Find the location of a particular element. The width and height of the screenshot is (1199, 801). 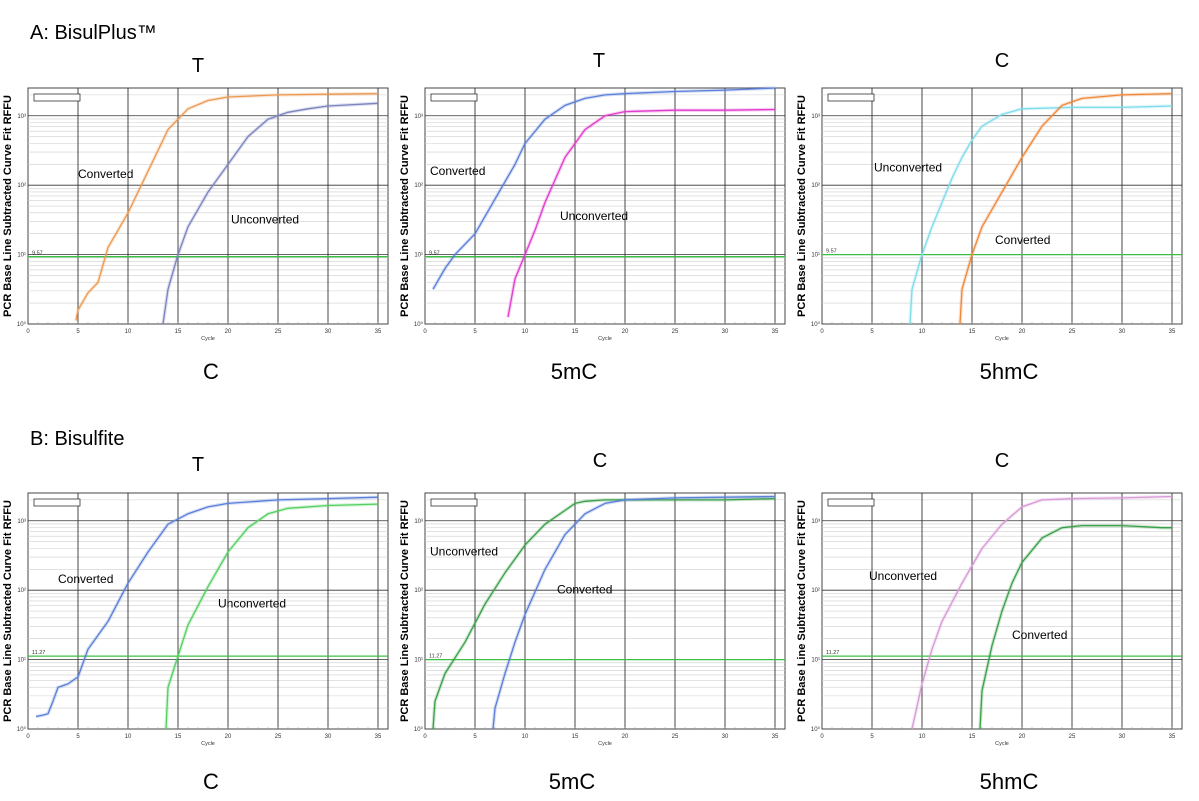

section-title-bisulplus: A: BisulPlus™ is located at coordinates (93, 33).